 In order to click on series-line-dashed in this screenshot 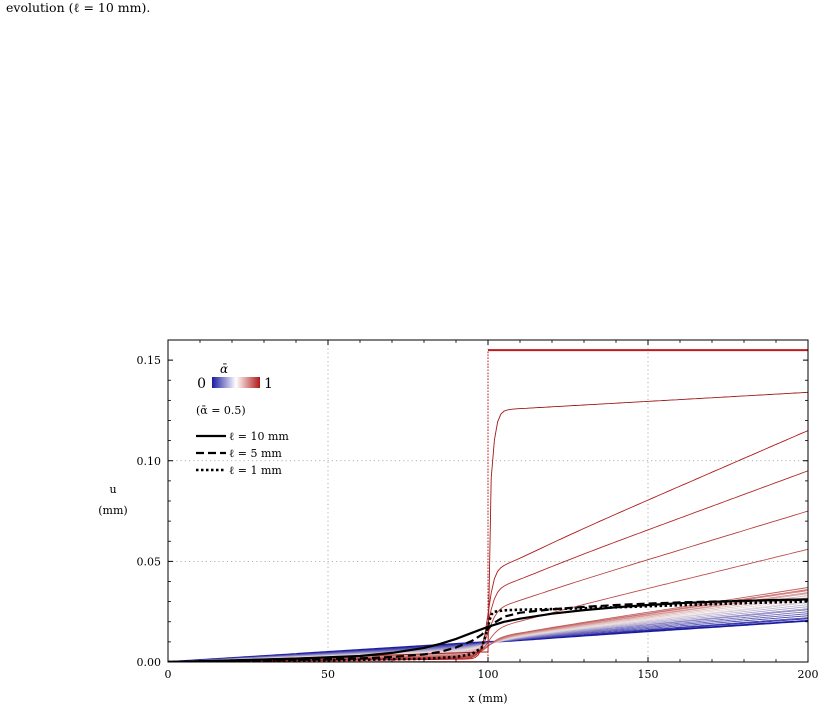, I will do `click(488, 630)`.